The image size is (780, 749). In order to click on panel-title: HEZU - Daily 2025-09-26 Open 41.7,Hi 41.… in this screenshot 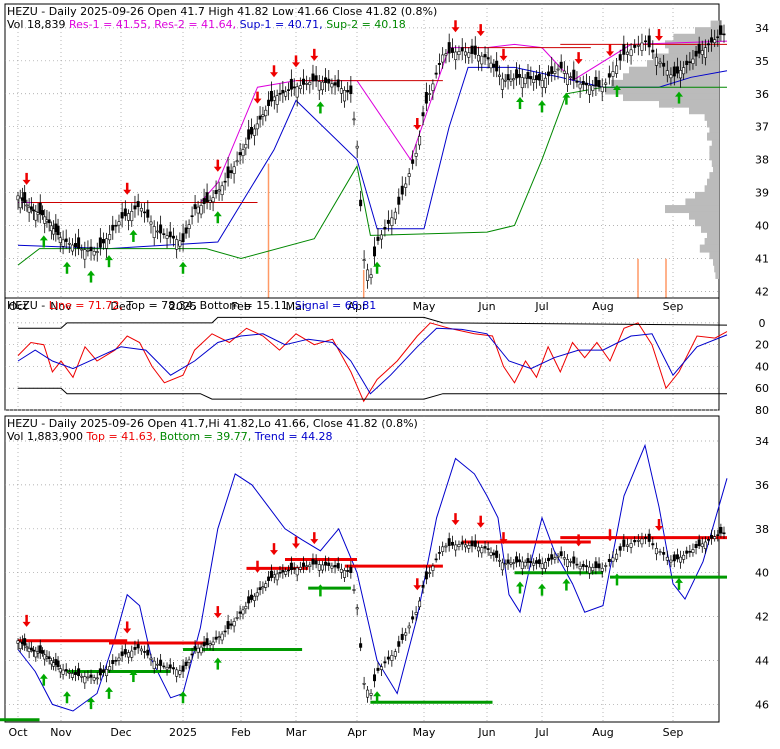, I will do `click(212, 423)`.